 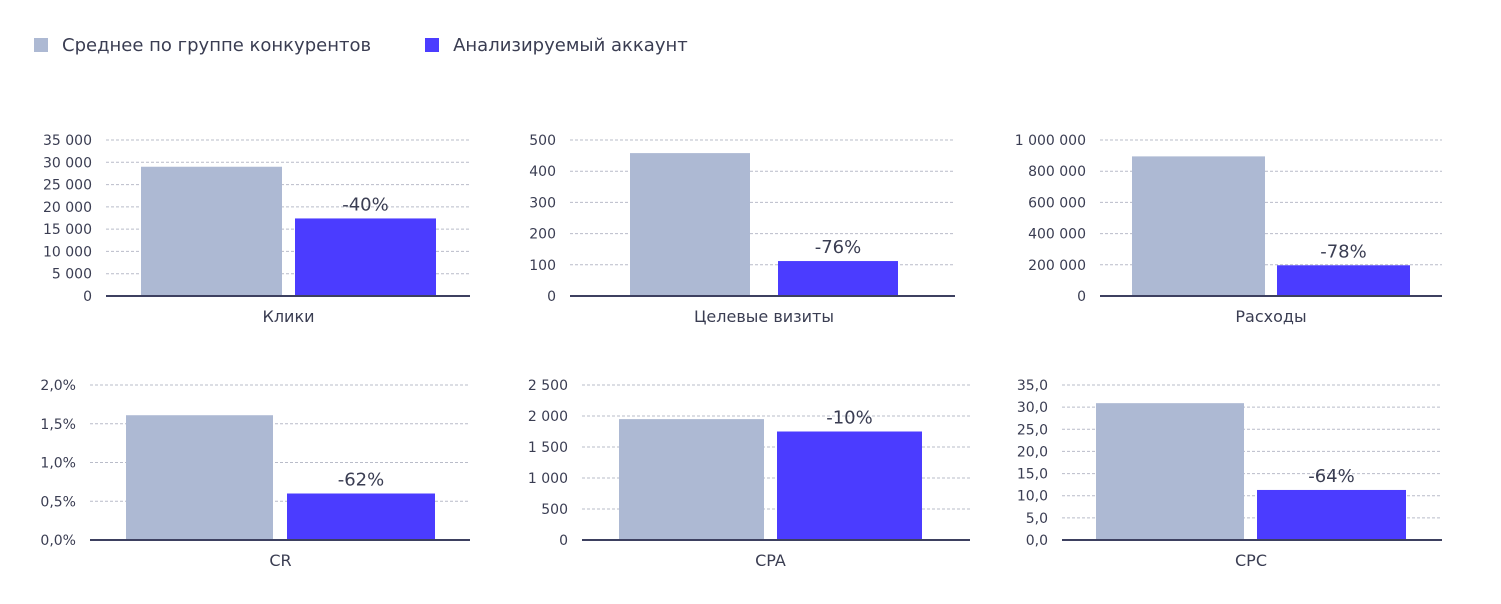 I want to click on y-tick-label: 0,0, so click(x=1037, y=541).